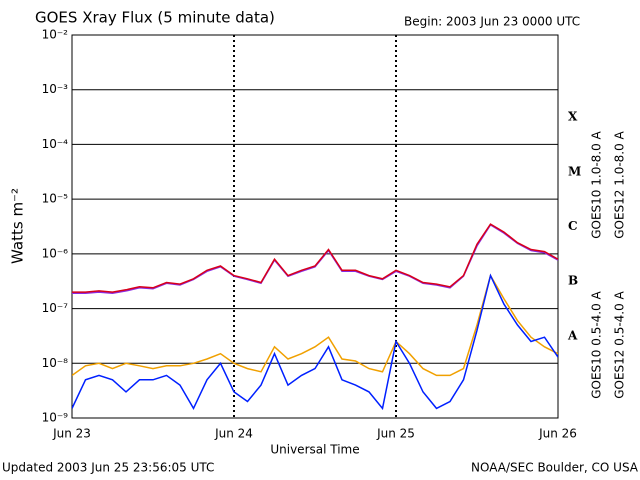 This screenshot has height=480, width=640. Describe the element at coordinates (55, 199) in the screenshot. I see `y-tick-label: 10⁻⁵` at that location.